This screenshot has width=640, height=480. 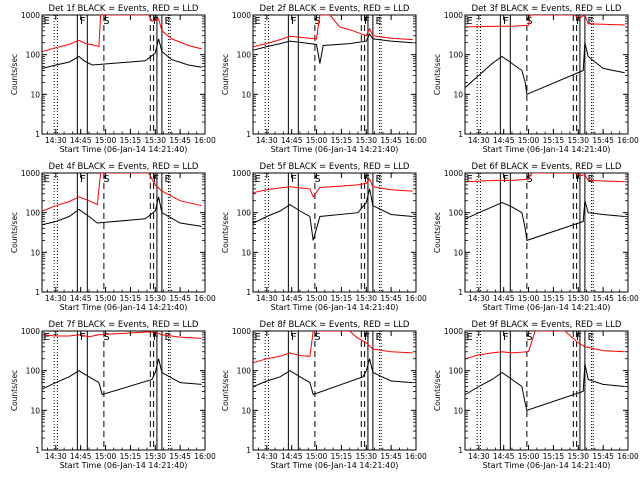 I want to click on panel-title: Det 4f BLACK = Events, RED = LLD, so click(x=124, y=167).